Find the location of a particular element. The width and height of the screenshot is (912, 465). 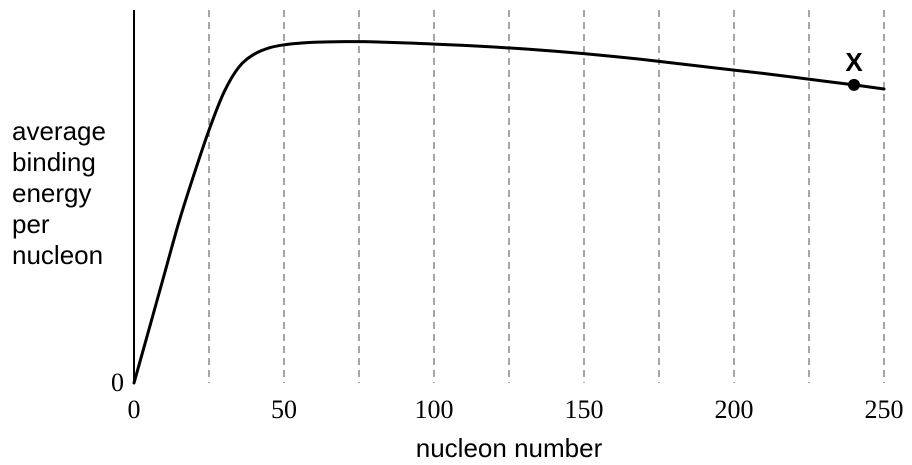

y-tick-label-0: 0 is located at coordinates (117, 382).